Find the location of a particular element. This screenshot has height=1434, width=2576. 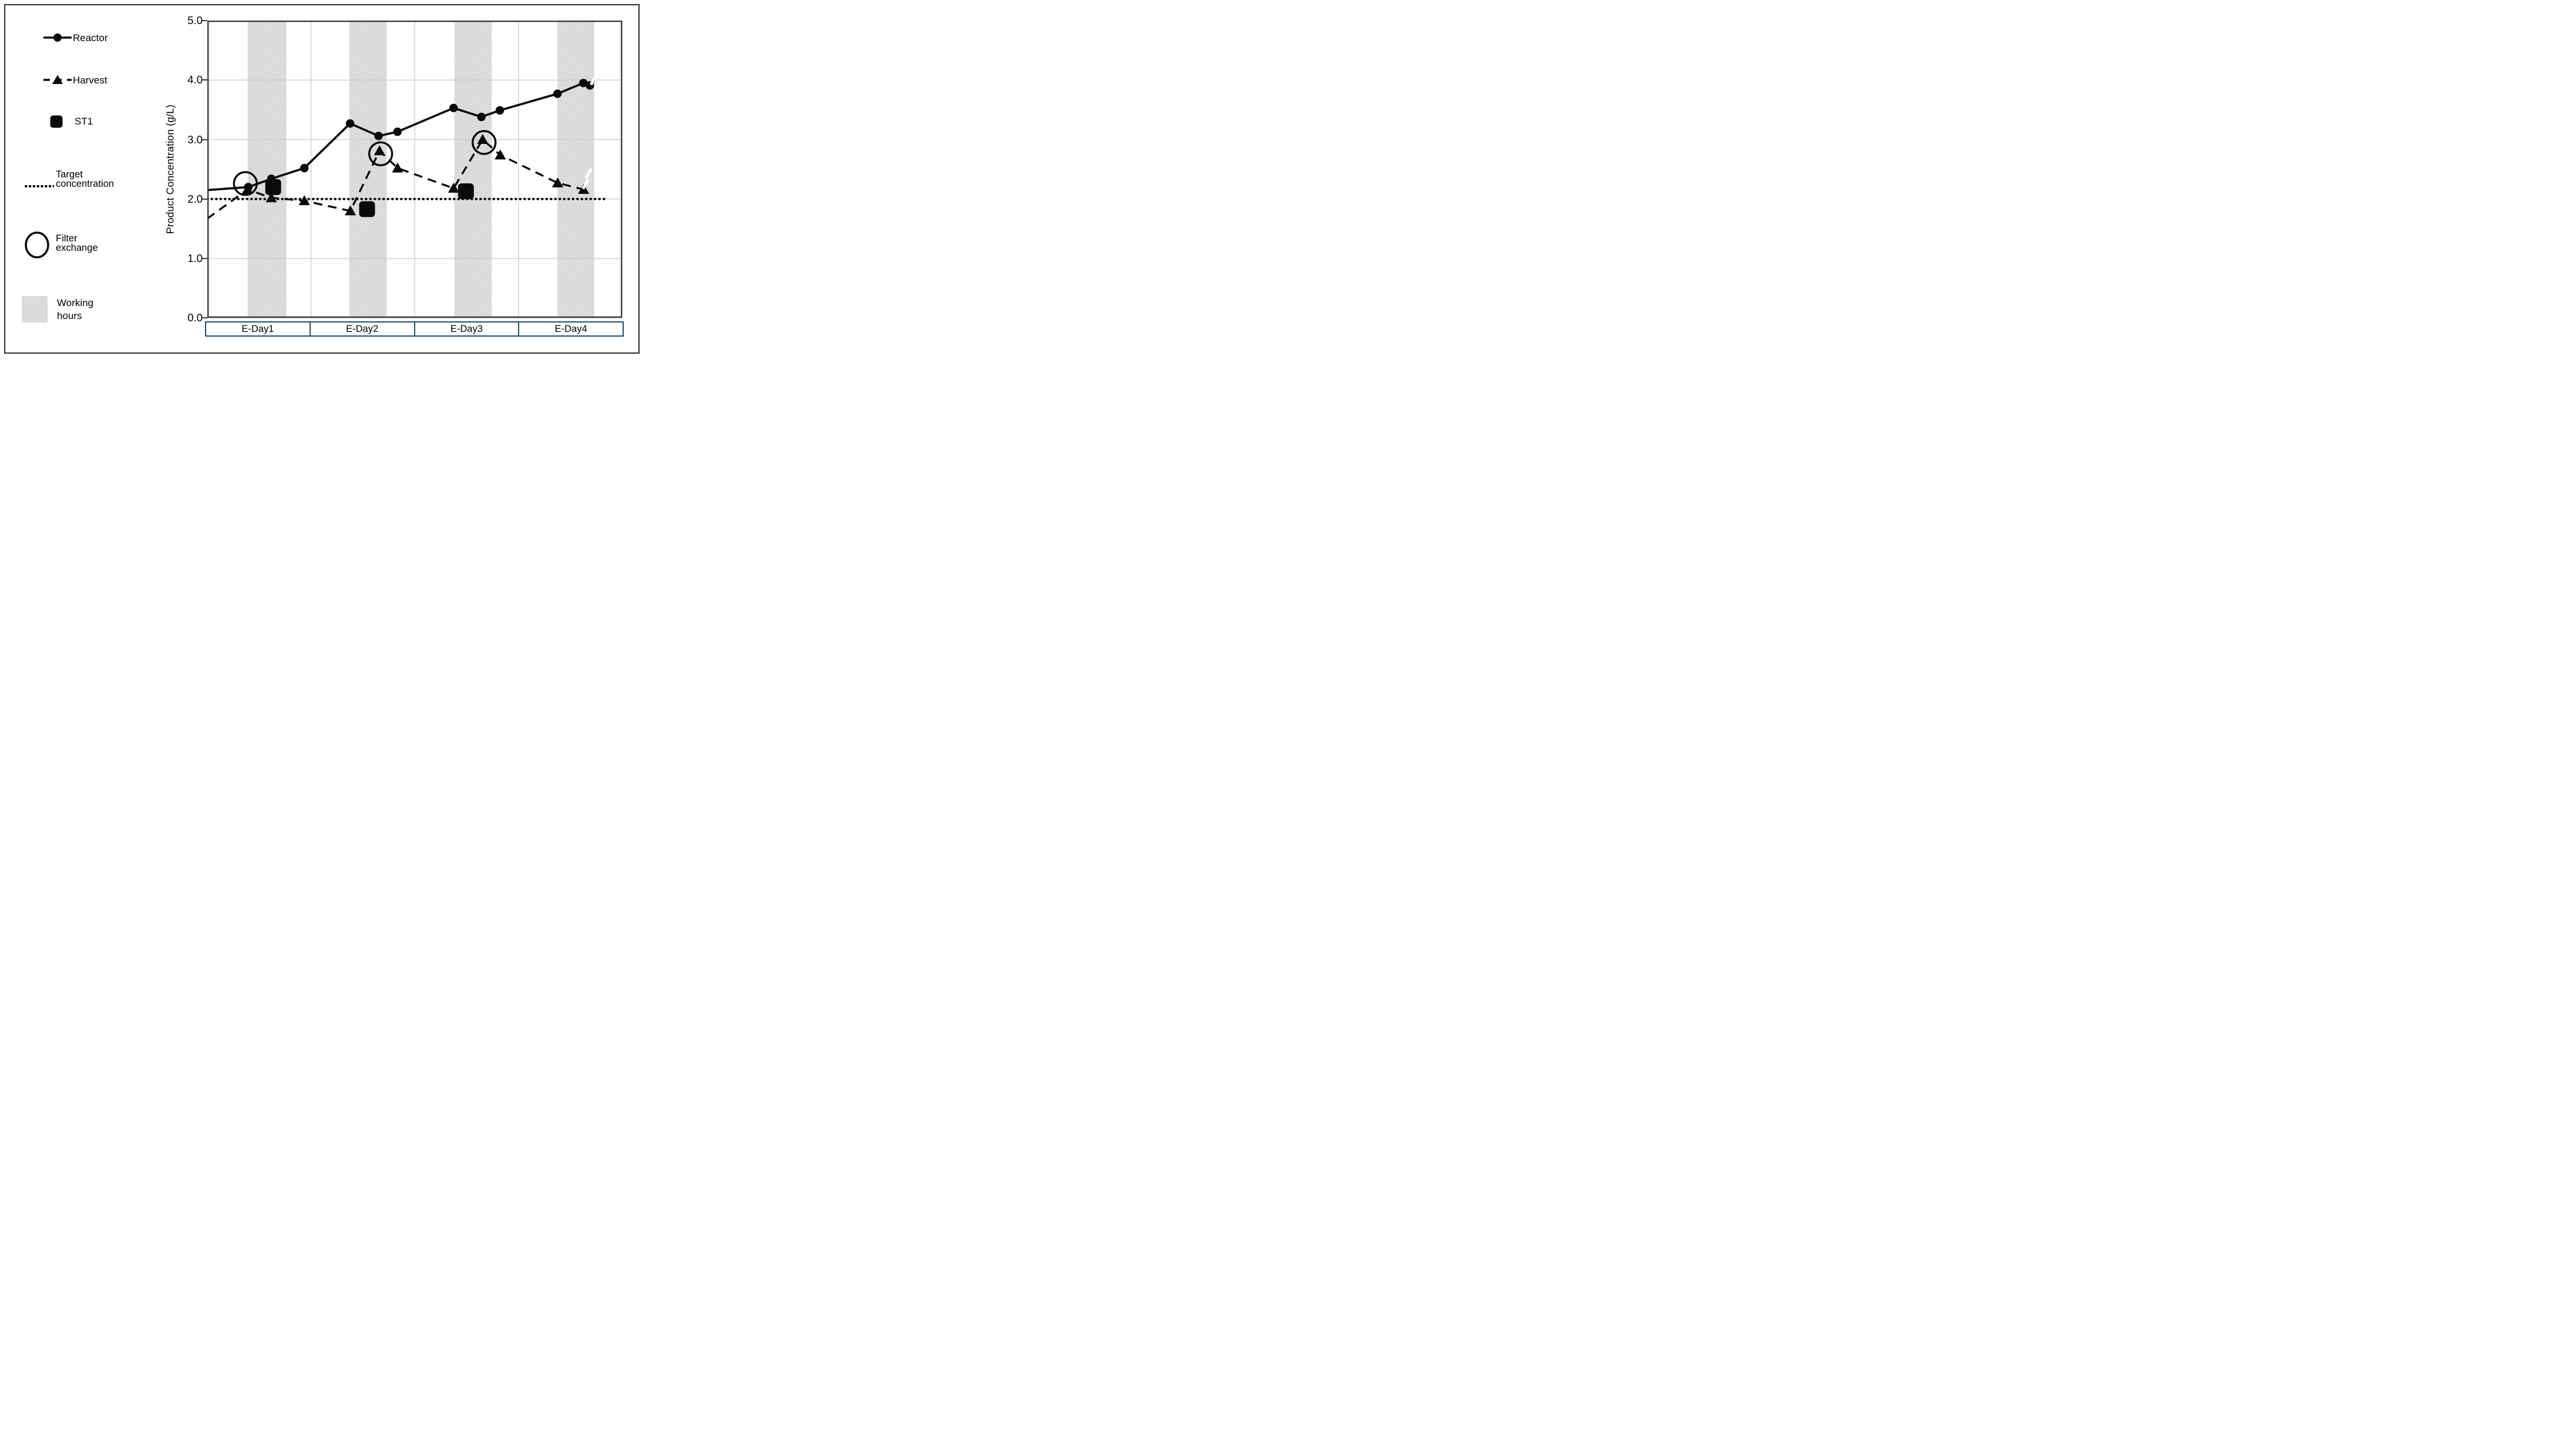

y-tick-label: 1.0 is located at coordinates (195, 258).